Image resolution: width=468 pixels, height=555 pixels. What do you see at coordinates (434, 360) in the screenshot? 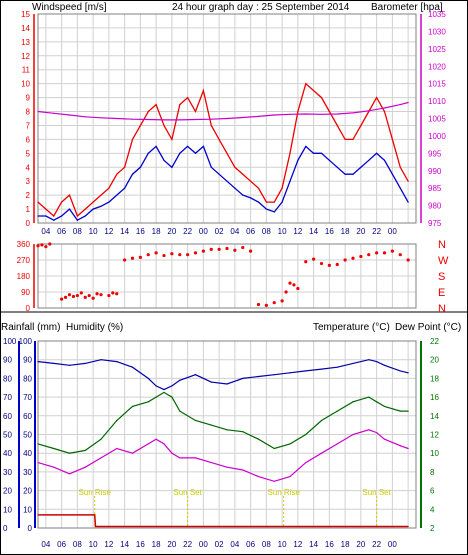
I see `temp-ytick-label: 20` at bounding box center [434, 360].